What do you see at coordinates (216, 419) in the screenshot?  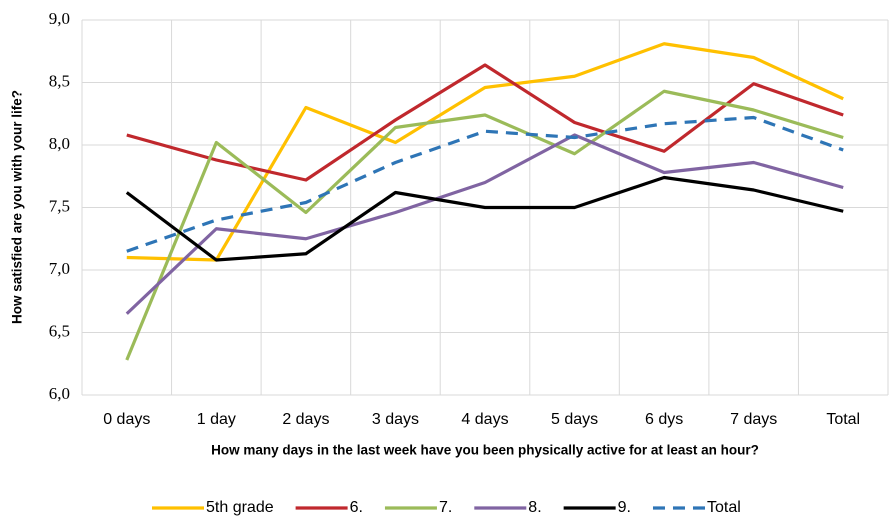 I see `x-tick-label: 1 day` at bounding box center [216, 419].